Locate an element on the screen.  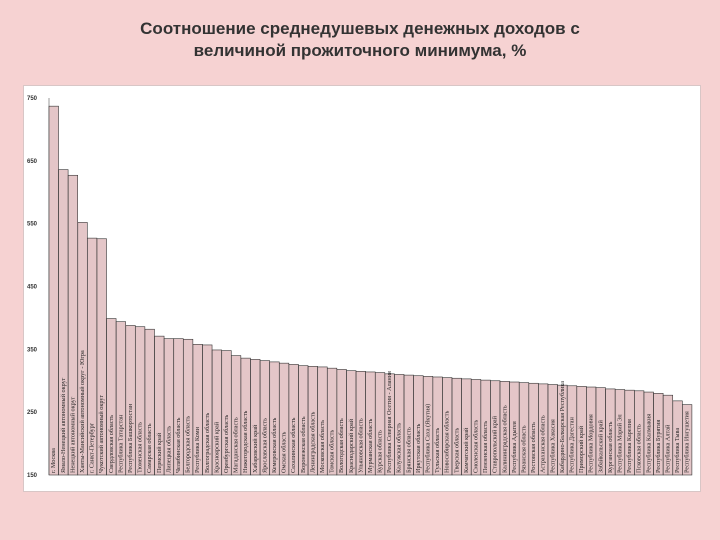
category-label: Ханты-Мансийский автономный округ - Югра is located at coordinates (82, 411).